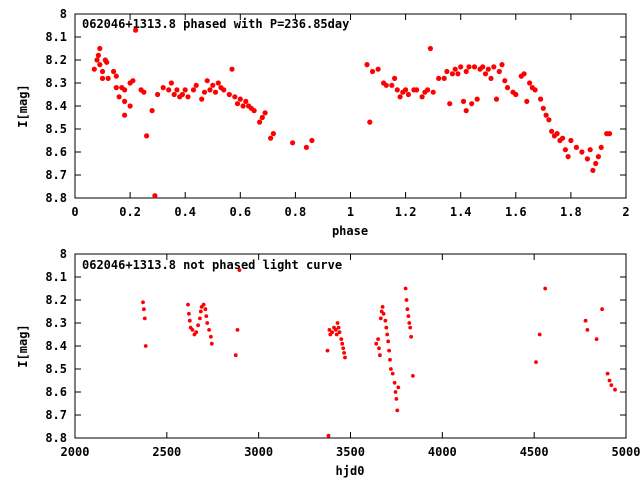 The image size is (640, 480). Describe the element at coordinates (74, 212) in the screenshot. I see `x-tick-label: 0` at that location.